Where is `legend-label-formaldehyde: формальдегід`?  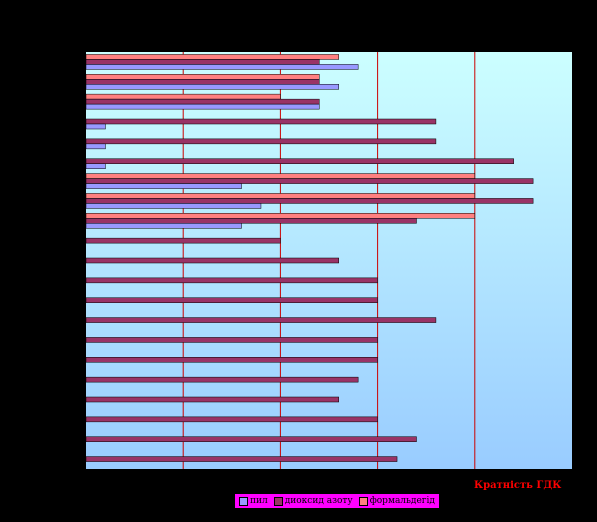 legend-label-formaldehyde: формальдегід is located at coordinates (402, 501).